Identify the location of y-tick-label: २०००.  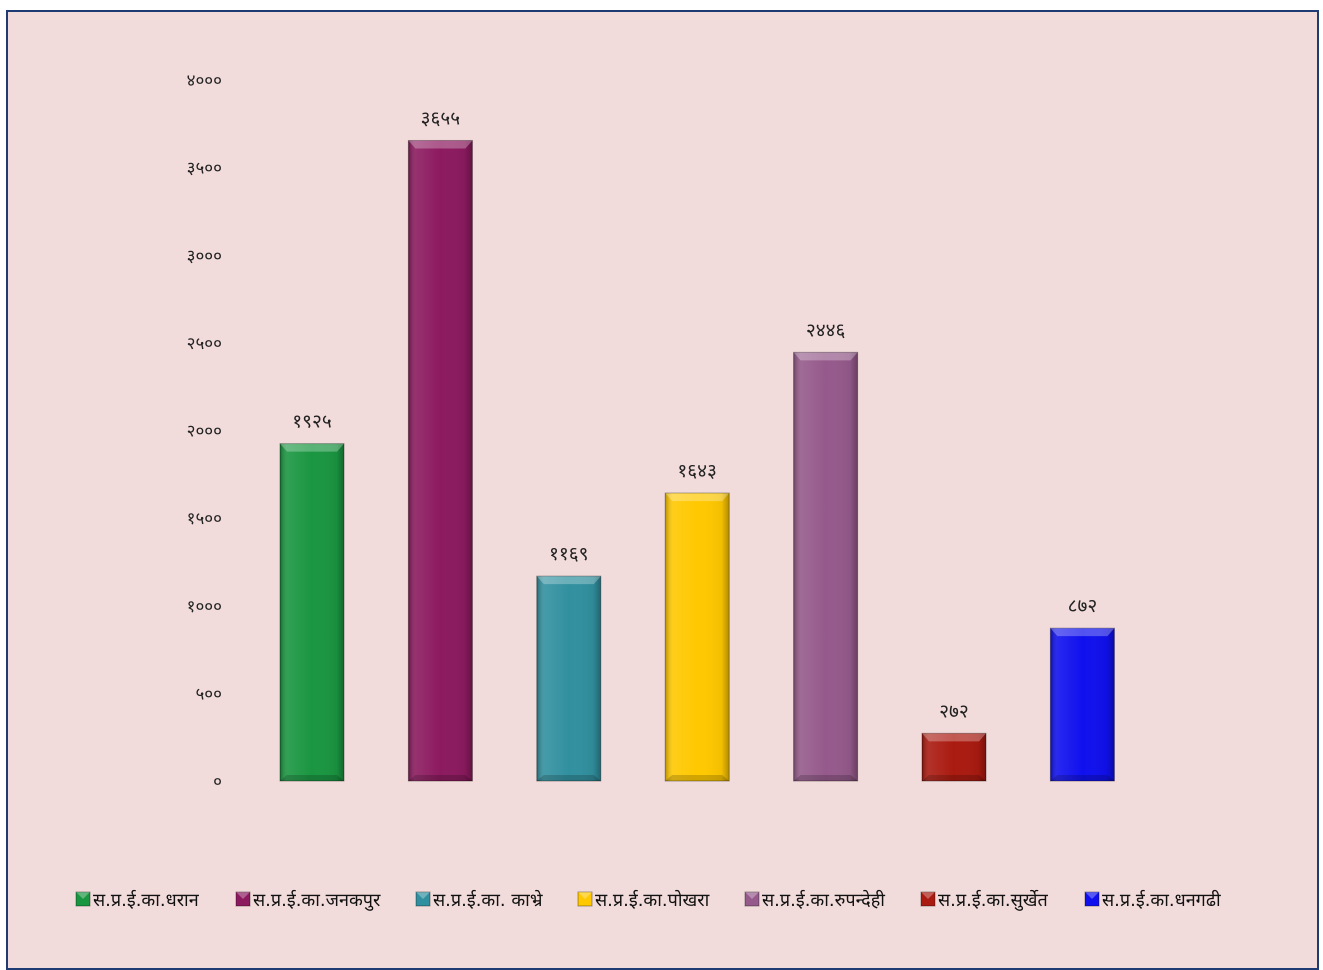
(204, 432).